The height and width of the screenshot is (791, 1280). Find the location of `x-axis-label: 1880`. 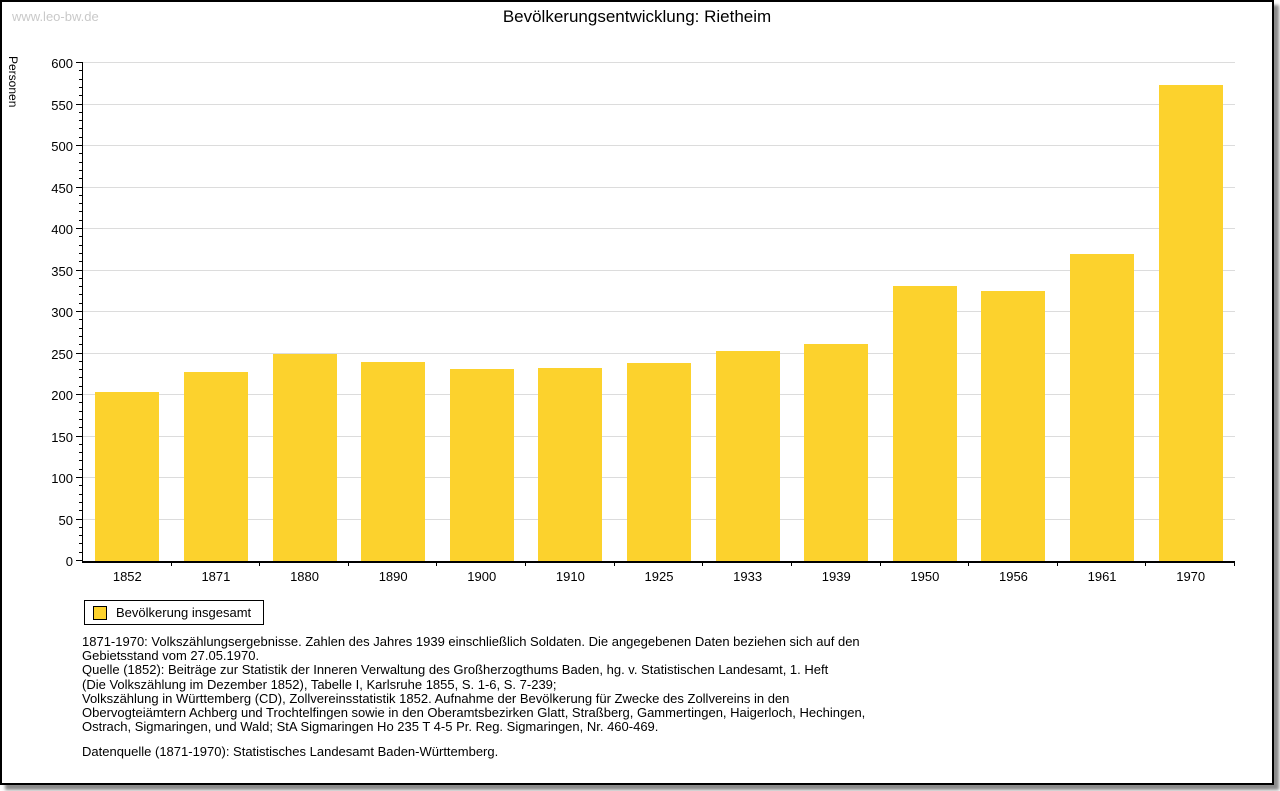

x-axis-label: 1880 is located at coordinates (304, 576).